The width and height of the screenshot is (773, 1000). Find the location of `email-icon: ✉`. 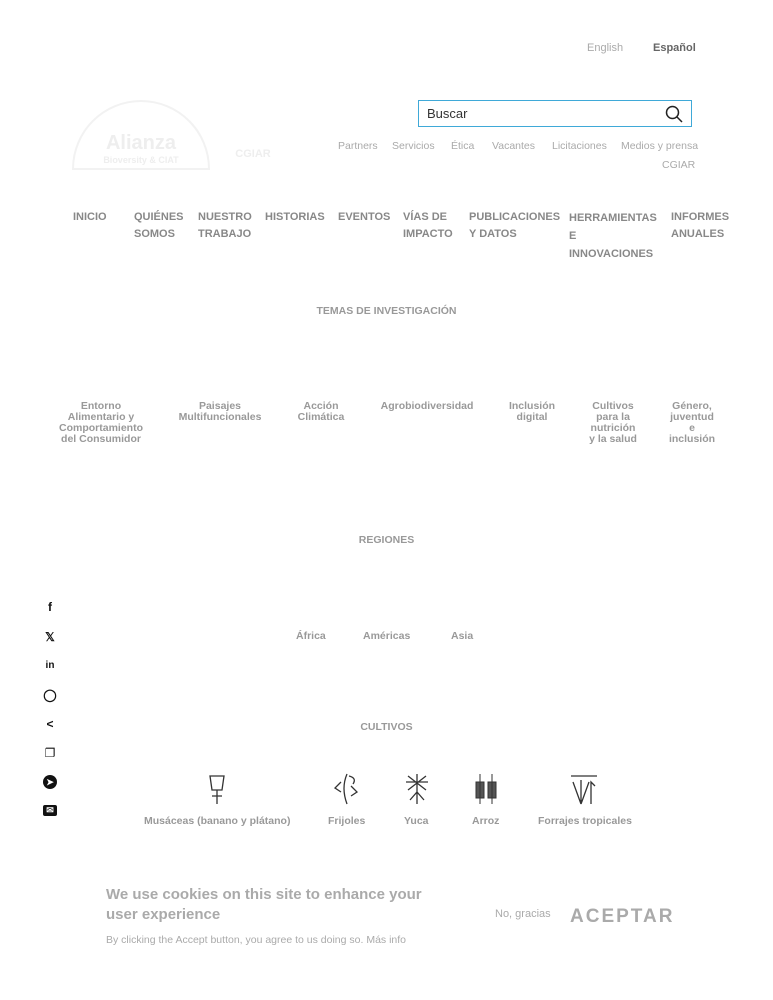

email-icon: ✉ is located at coordinates (50, 810).